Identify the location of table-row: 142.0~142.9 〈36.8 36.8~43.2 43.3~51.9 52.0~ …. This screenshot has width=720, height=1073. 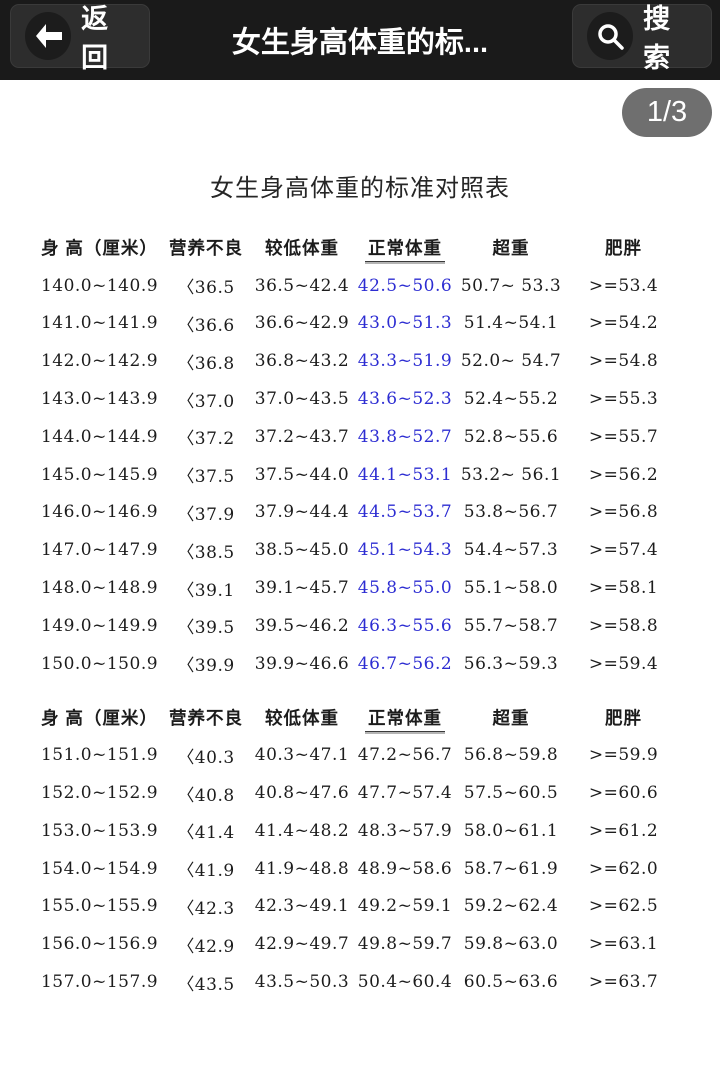
(362, 361).